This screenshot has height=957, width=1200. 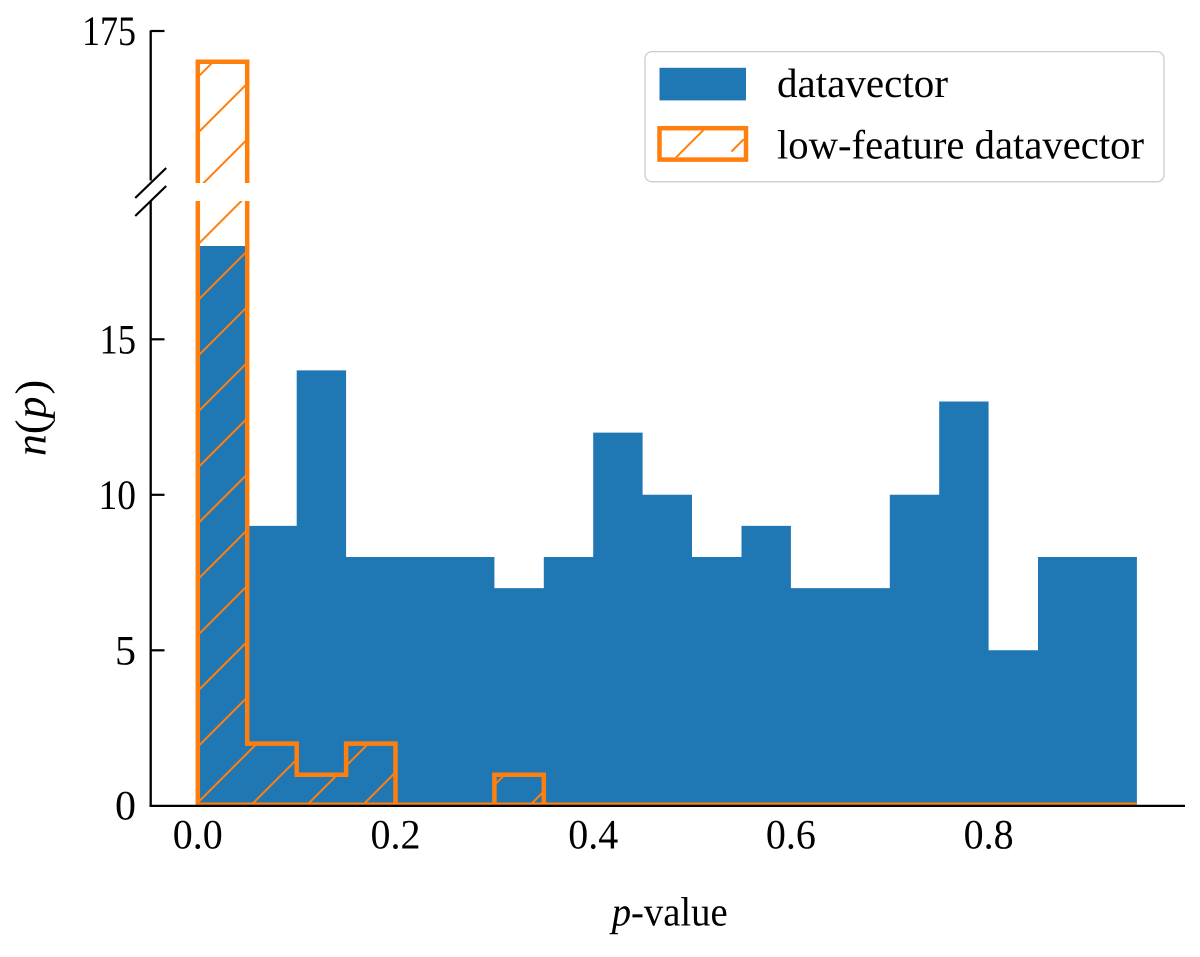 What do you see at coordinates (862, 83) in the screenshot?
I see `svg-text: datavector` at bounding box center [862, 83].